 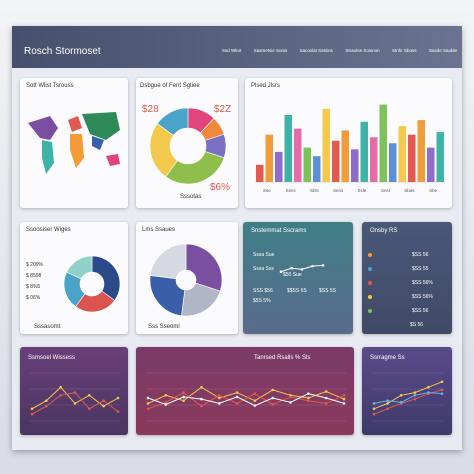 What do you see at coordinates (48, 230) in the screenshot?
I see `panel-title: Ssoosiser Wiges` at bounding box center [48, 230].